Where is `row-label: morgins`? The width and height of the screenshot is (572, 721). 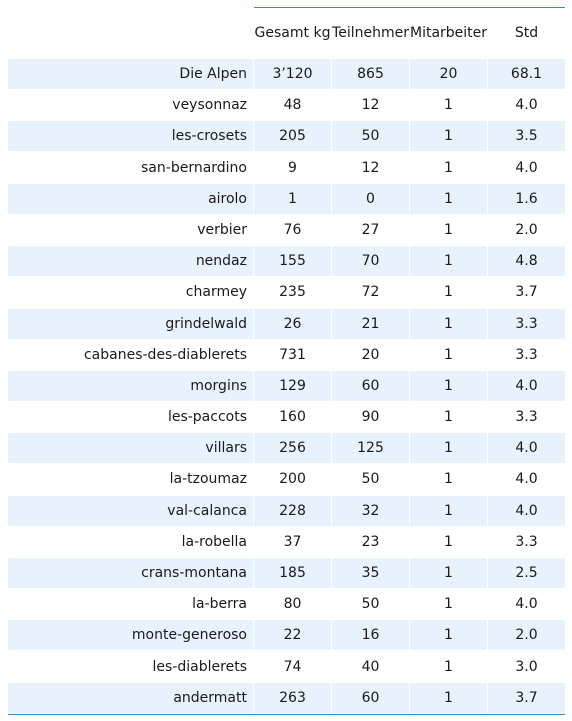 row-label: morgins is located at coordinates (130, 385).